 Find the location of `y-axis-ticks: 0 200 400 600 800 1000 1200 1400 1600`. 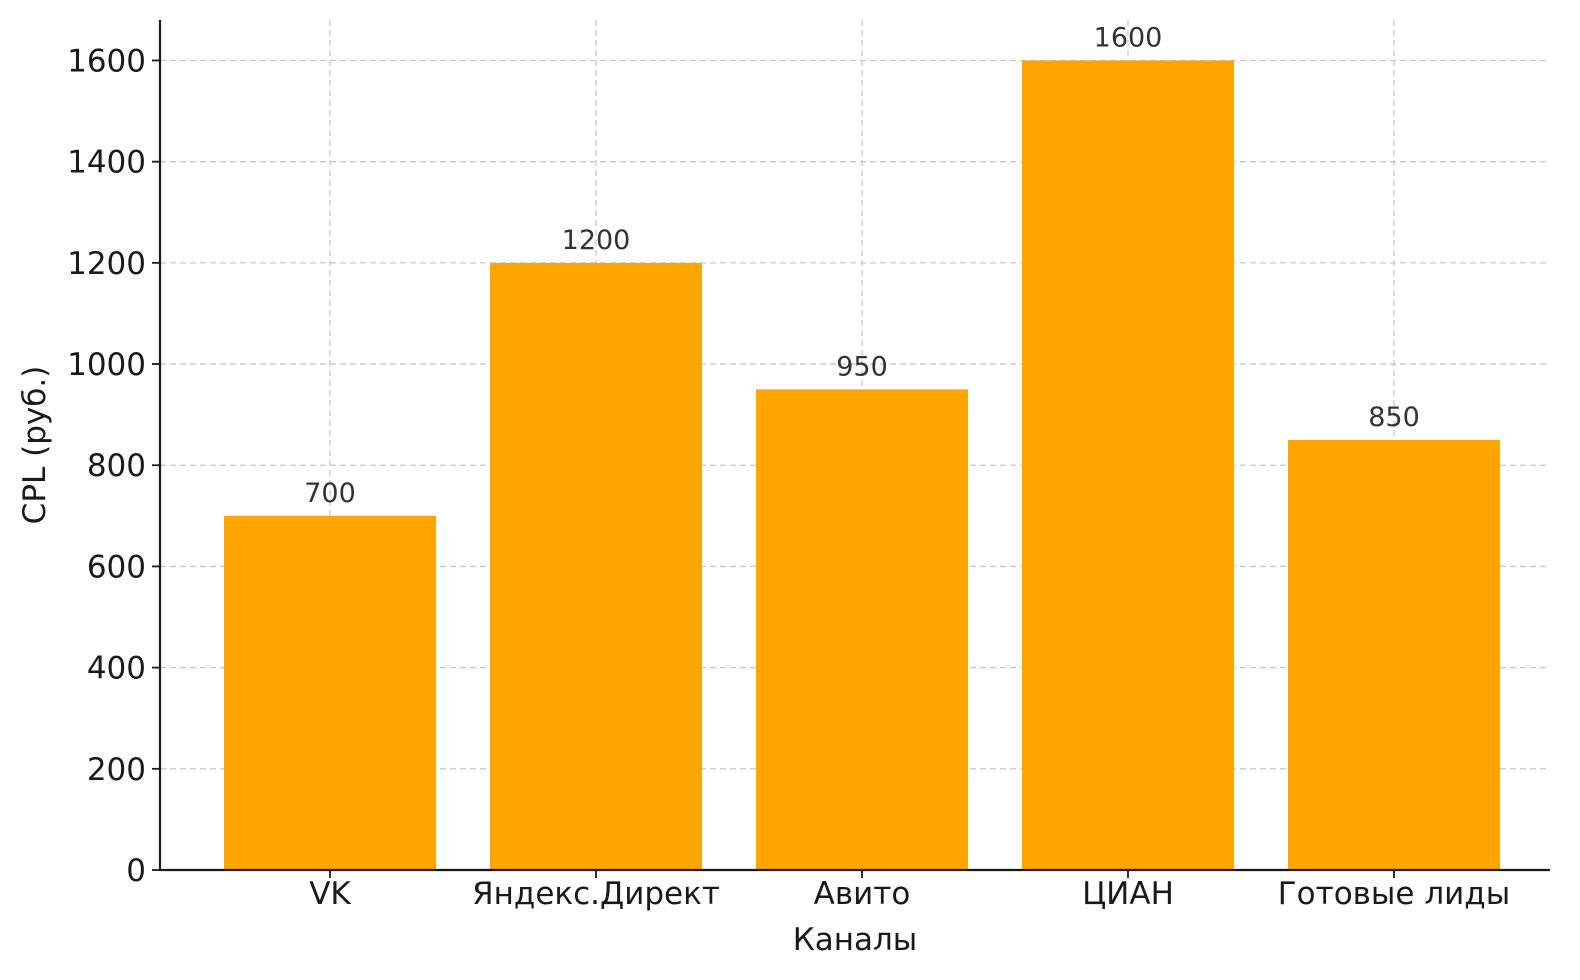

y-axis-ticks: 0 200 400 600 800 1000 1200 1400 1600 is located at coordinates (113, 466).